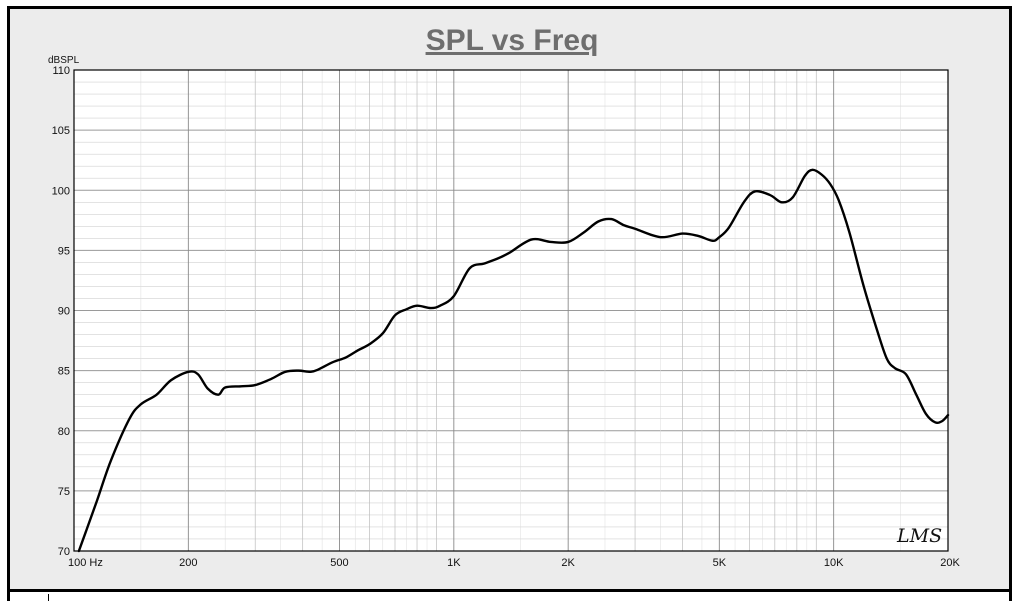 The image size is (1024, 601). What do you see at coordinates (509, 596) in the screenshot?
I see `bottom-panel-strip` at bounding box center [509, 596].